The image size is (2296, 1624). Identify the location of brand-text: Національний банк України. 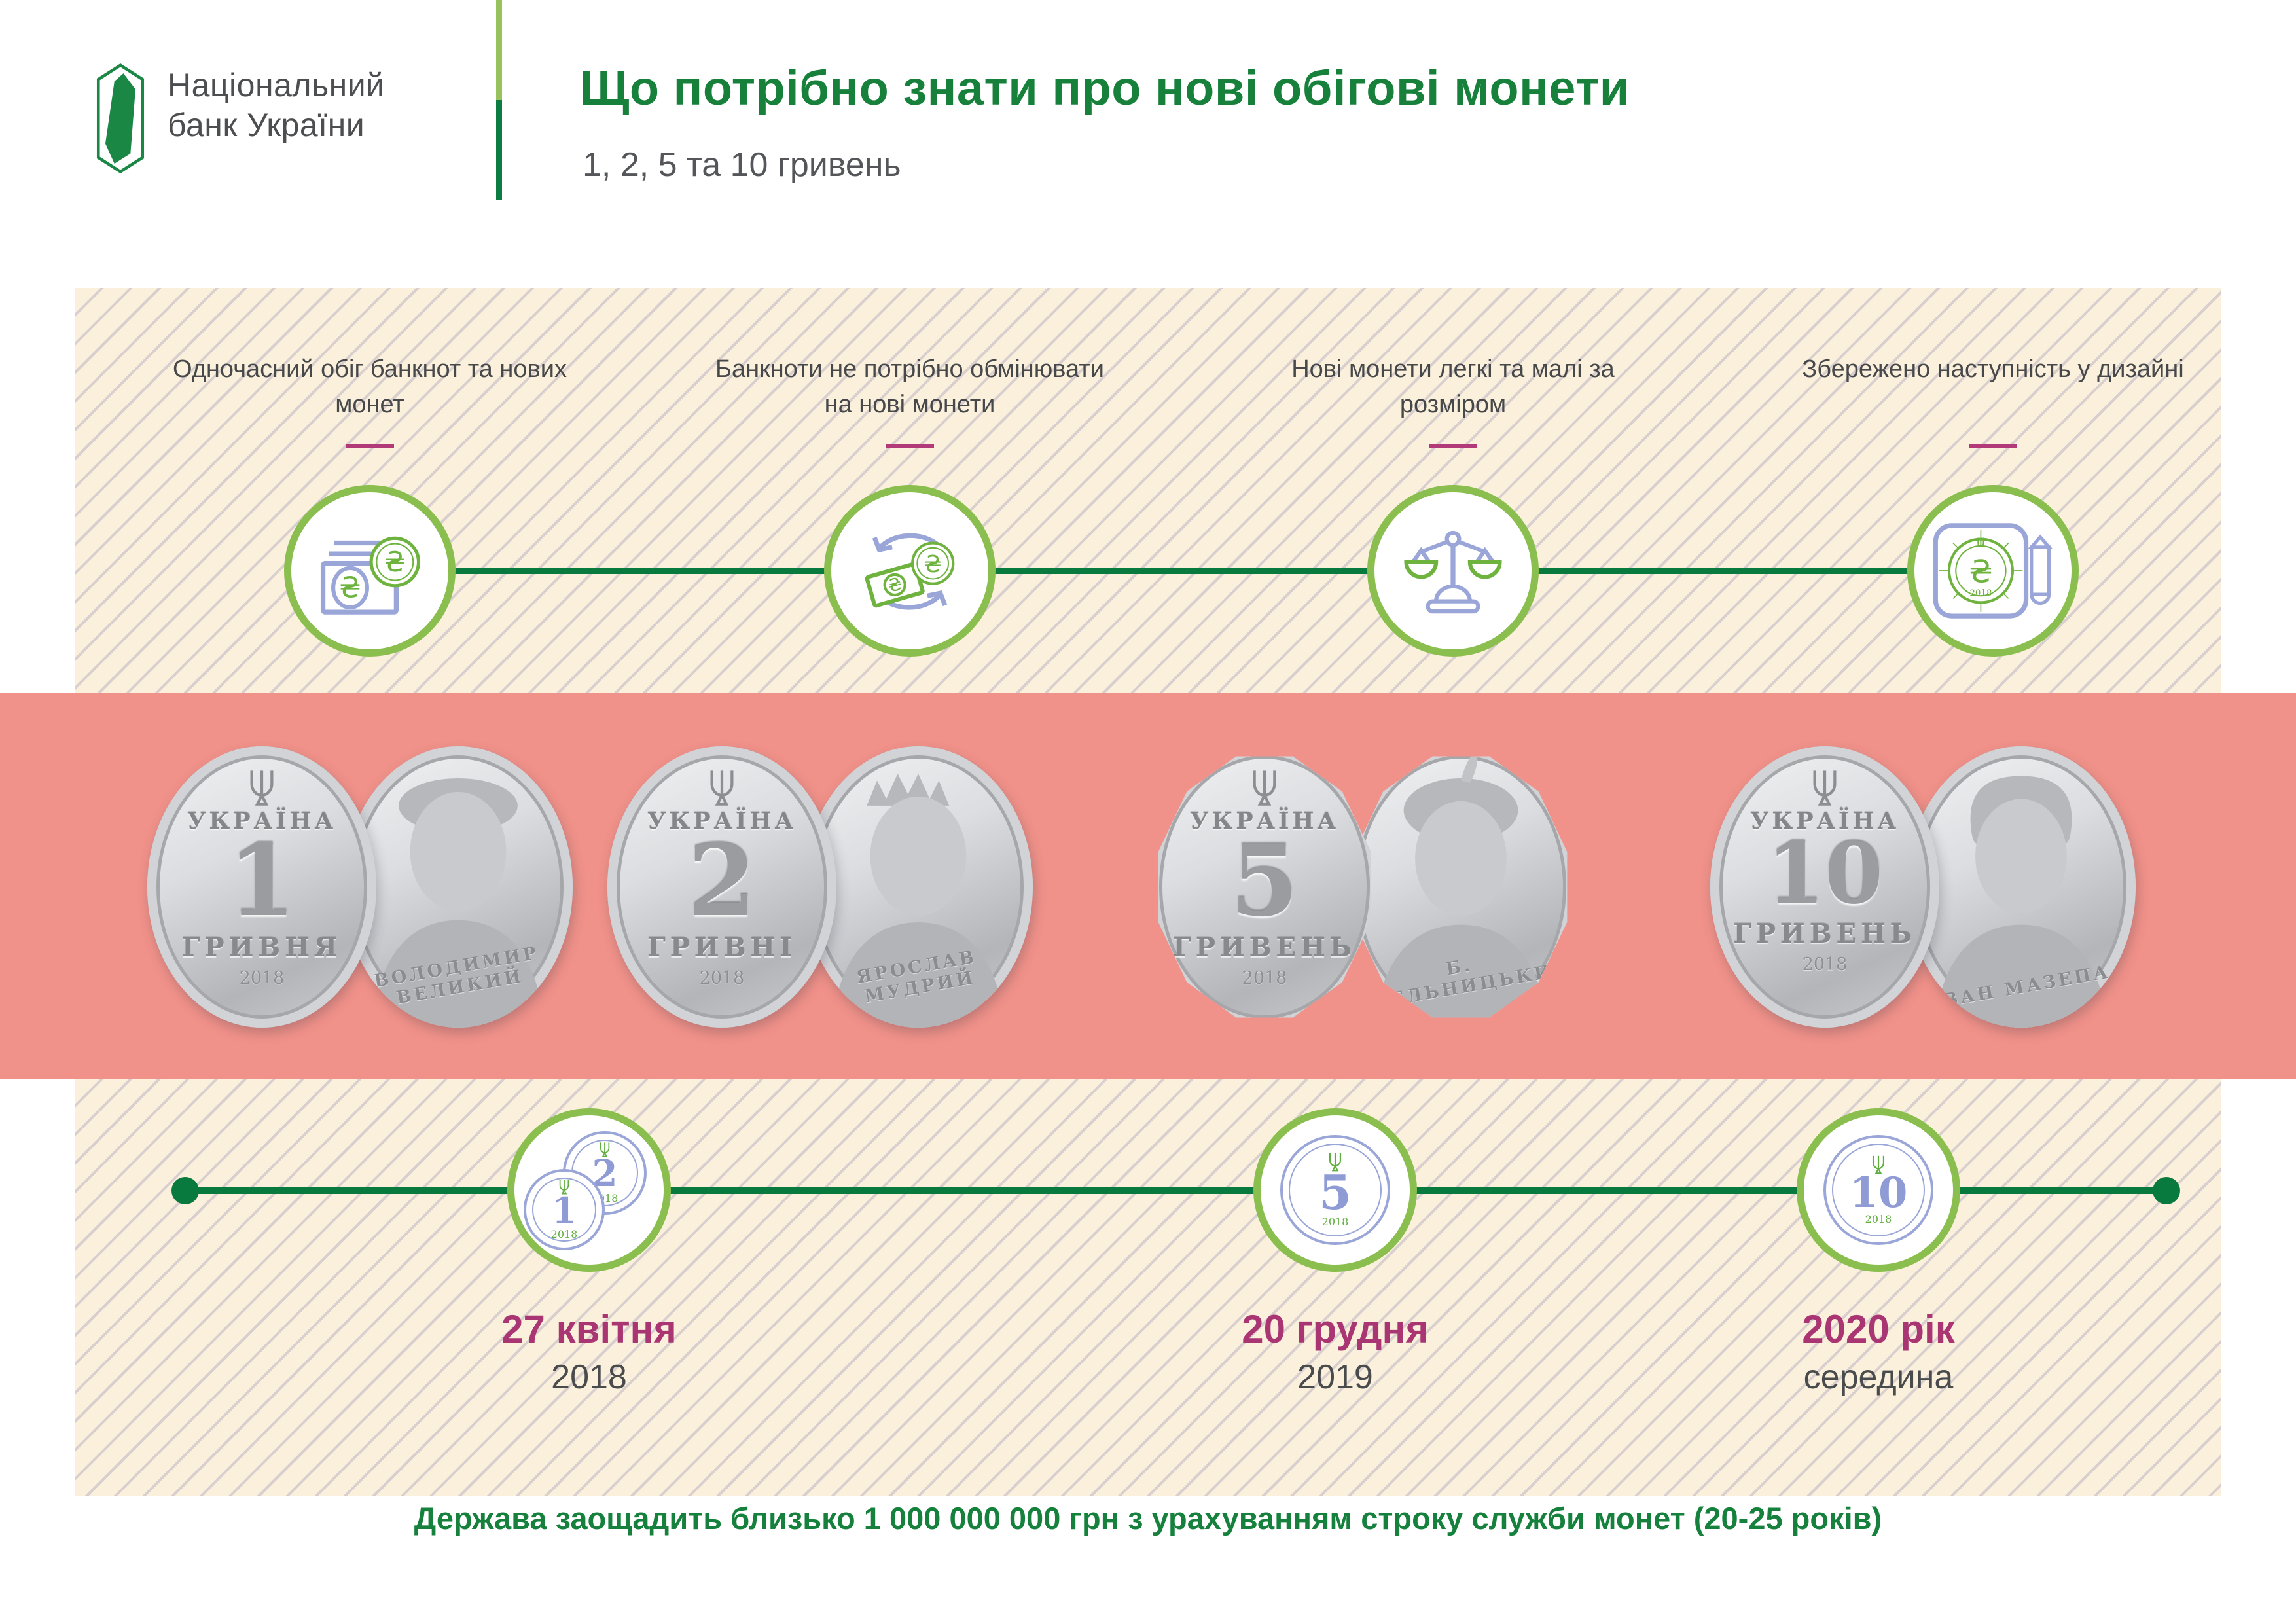
(276, 105).